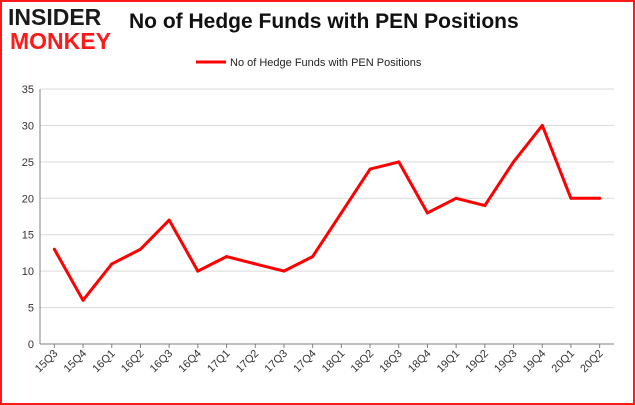 This screenshot has width=635, height=405. I want to click on x-tick-label: 16Q4, so click(190, 362).